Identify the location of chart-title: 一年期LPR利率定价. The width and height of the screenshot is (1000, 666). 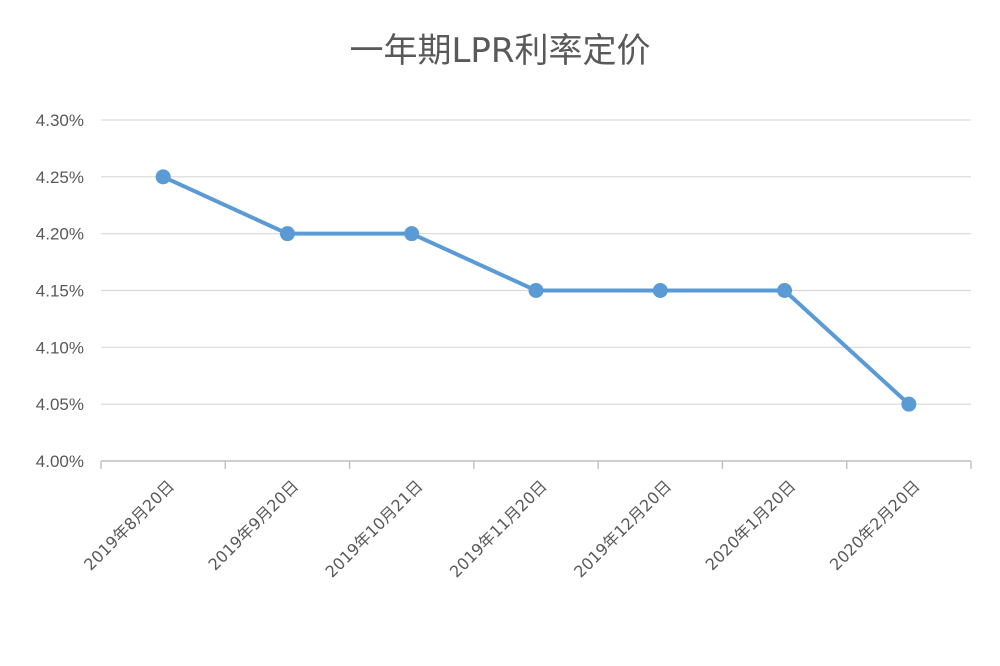
(499, 51).